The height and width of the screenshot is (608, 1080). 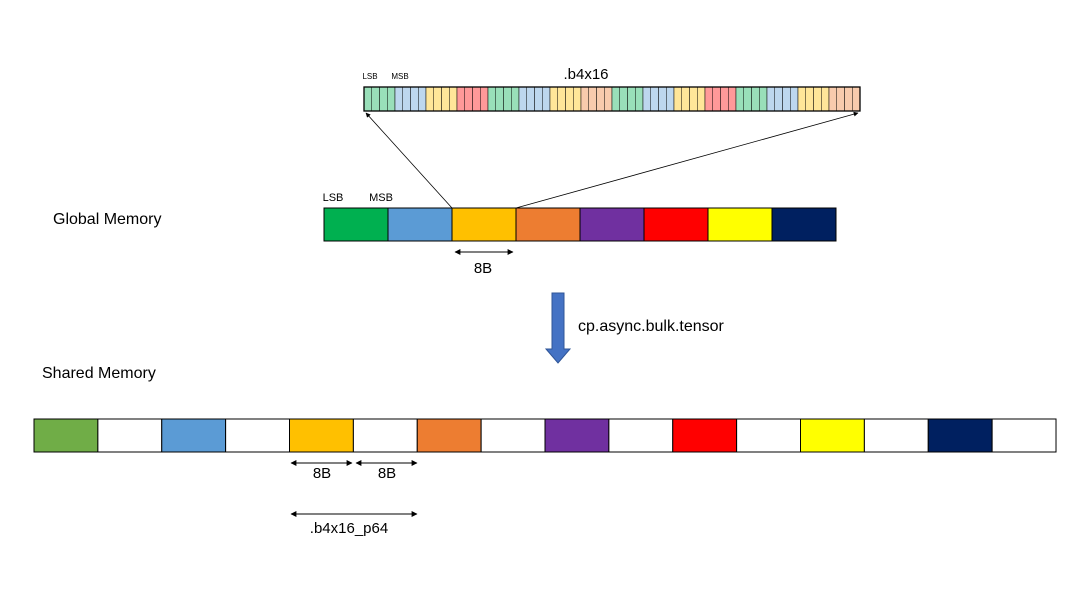 I want to click on global-memory-label: Global Memory, so click(x=107, y=219).